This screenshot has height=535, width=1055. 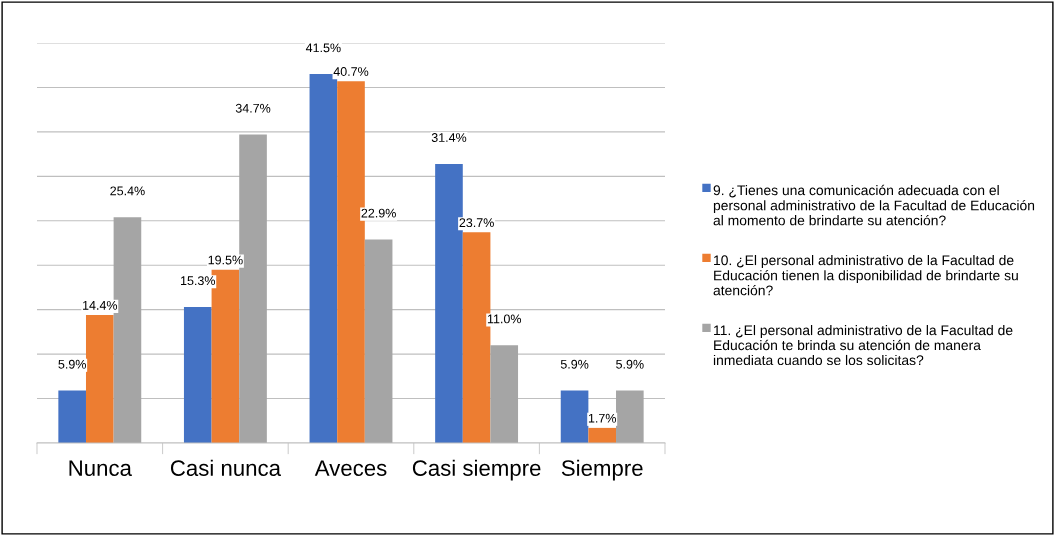 I want to click on data-label: 1.7%, so click(x=602, y=418).